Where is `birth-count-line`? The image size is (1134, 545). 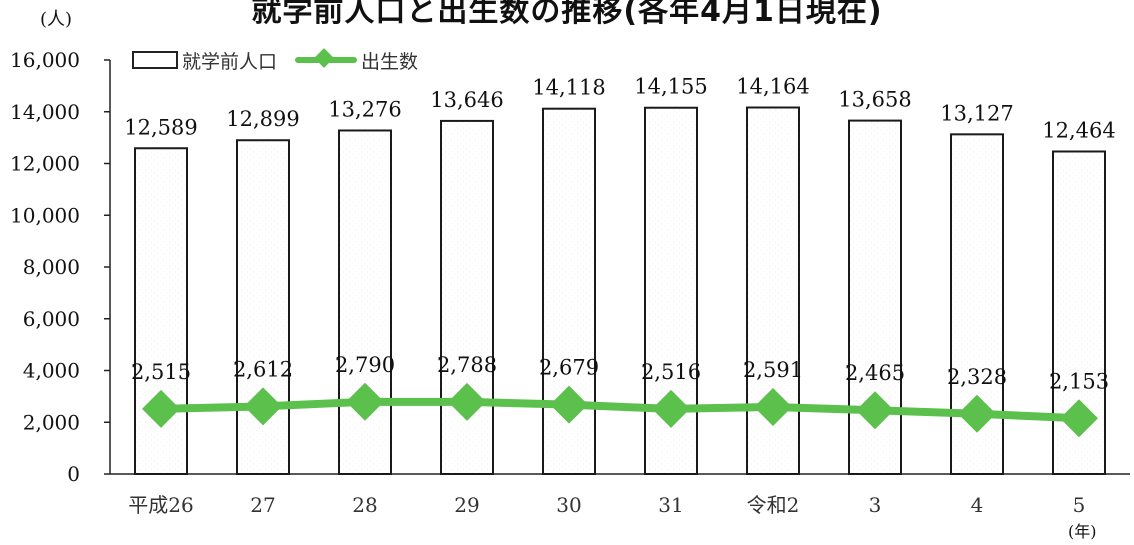 birth-count-line is located at coordinates (620, 410).